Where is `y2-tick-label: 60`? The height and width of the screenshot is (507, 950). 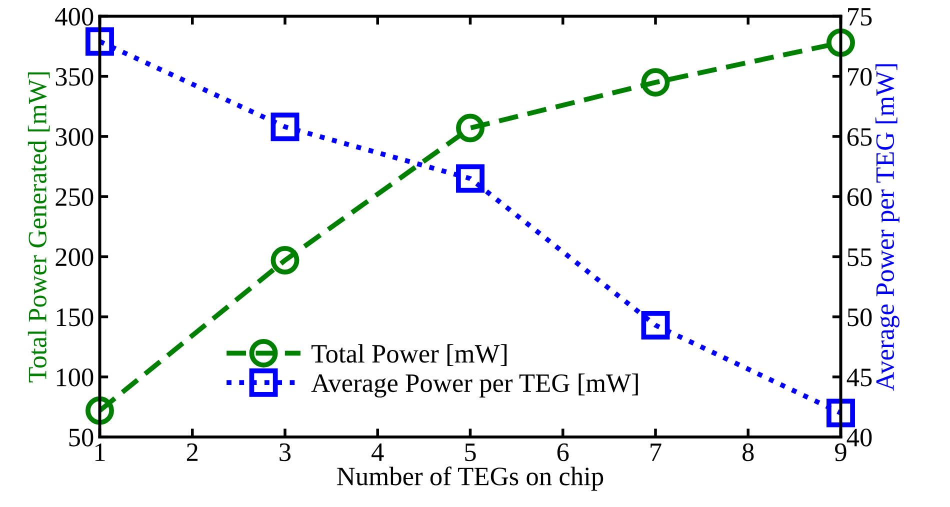
y2-tick-label: 60 is located at coordinates (859, 197).